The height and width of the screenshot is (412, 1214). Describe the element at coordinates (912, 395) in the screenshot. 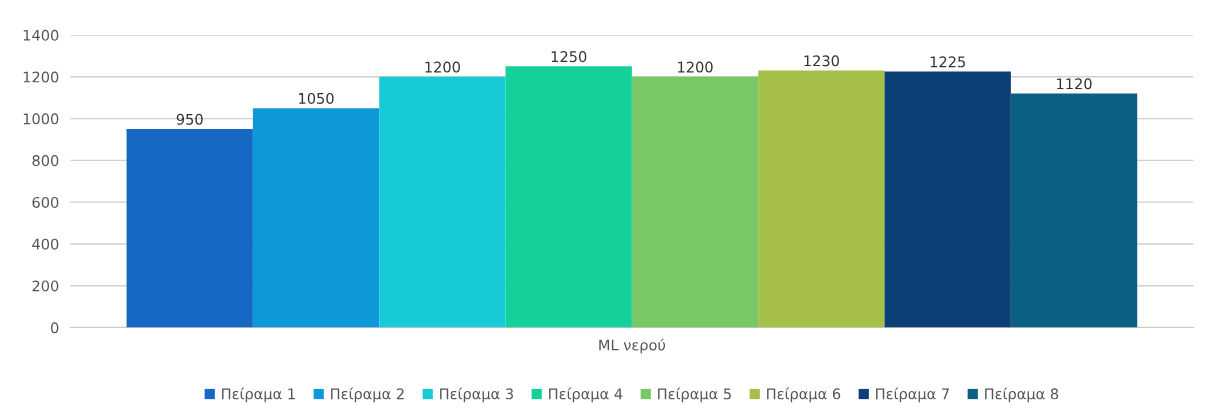

I see `legend-label: Πείραμα 7` at that location.